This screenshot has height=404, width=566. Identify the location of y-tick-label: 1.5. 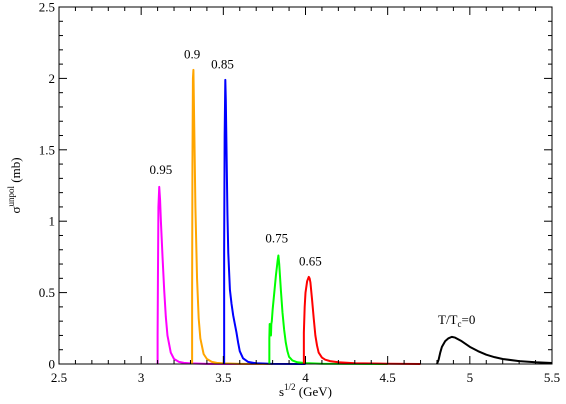
(47, 149).